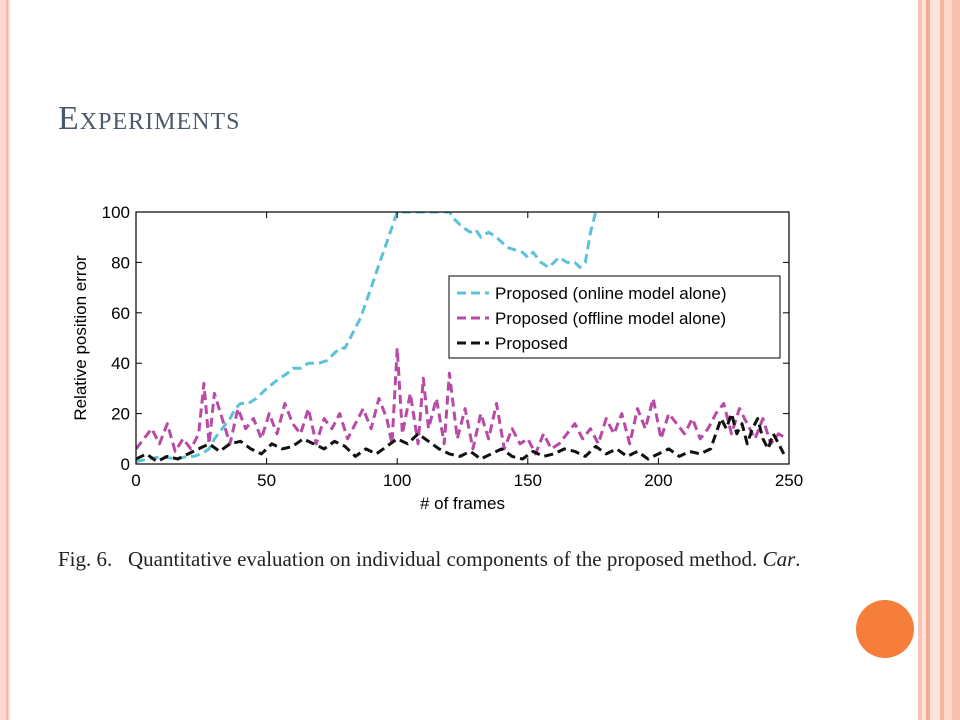  I want to click on x-tick-label: 100, so click(397, 480).